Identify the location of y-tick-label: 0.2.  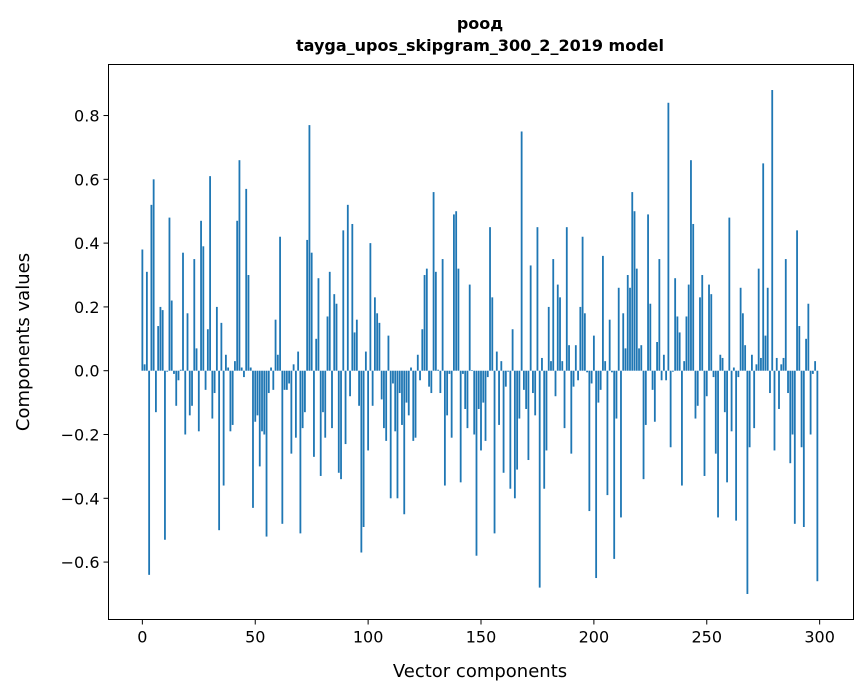
(86, 307).